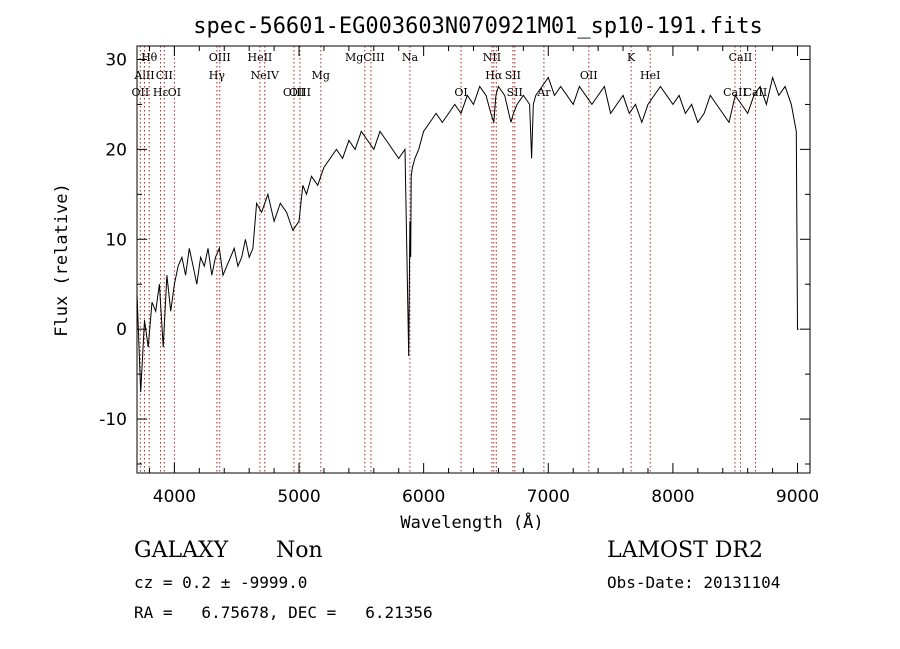  What do you see at coordinates (650, 75) in the screenshot?
I see `marker-label: HeI` at bounding box center [650, 75].